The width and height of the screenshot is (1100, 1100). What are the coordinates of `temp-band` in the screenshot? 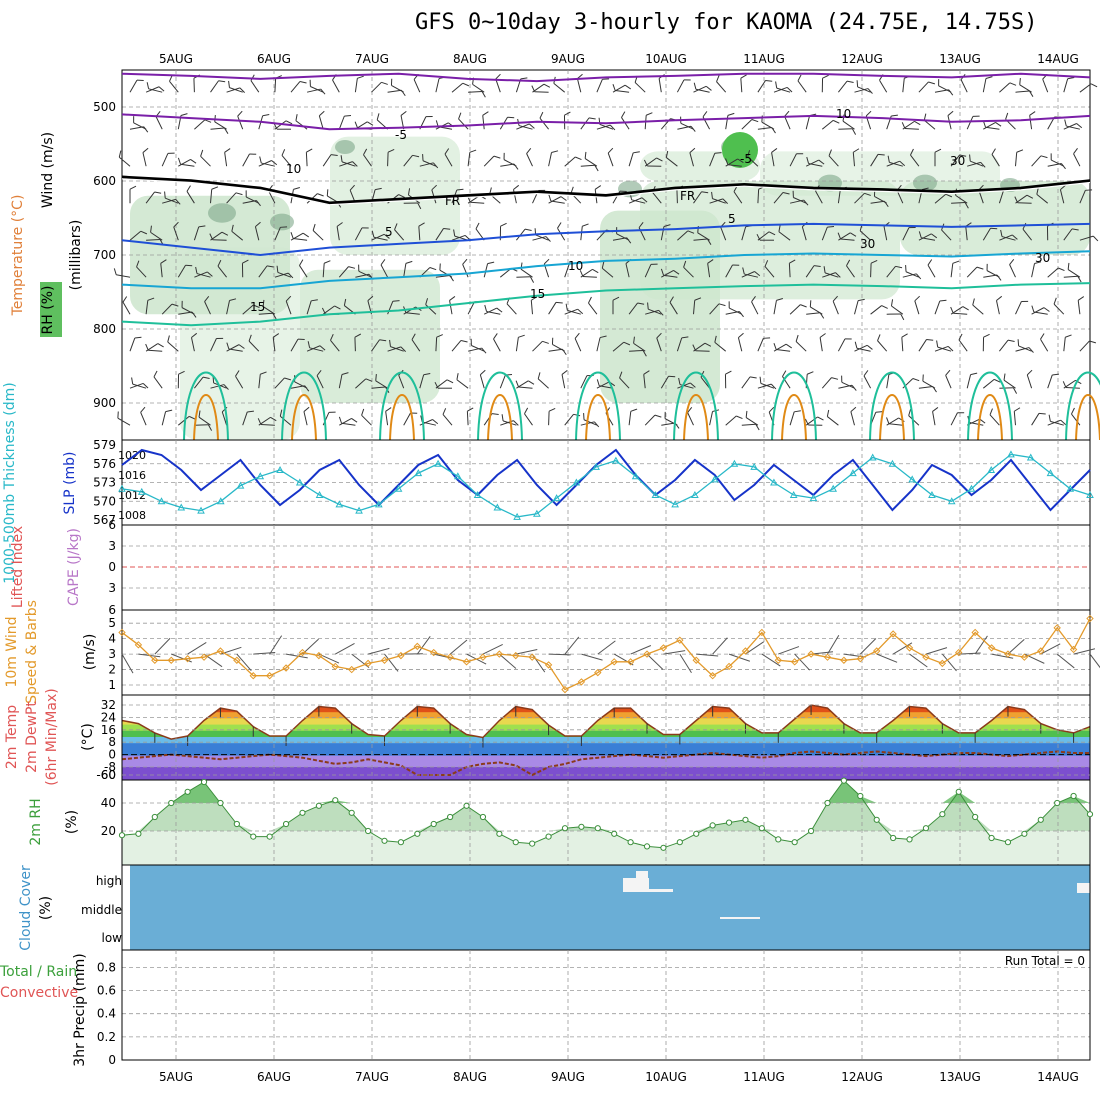 It's located at (606, 721).